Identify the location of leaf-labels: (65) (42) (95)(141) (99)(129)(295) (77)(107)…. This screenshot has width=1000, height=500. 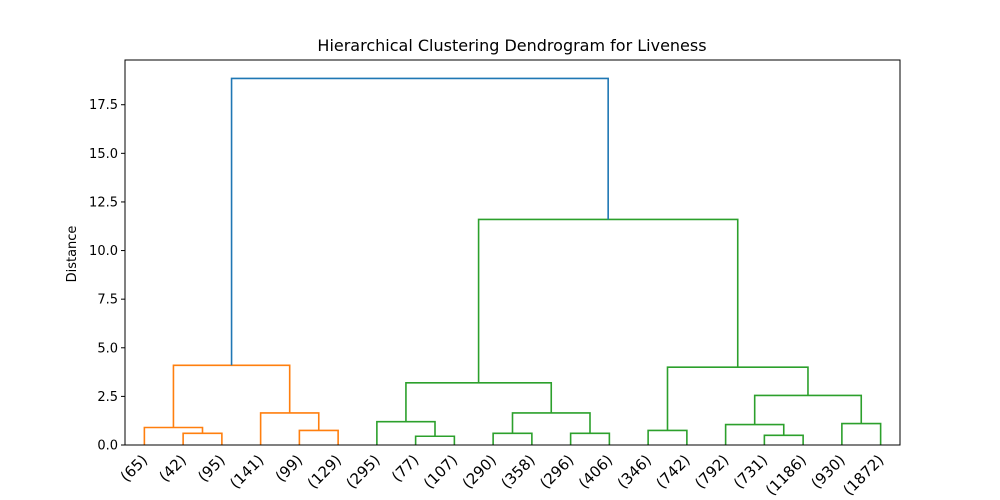
(502, 475).